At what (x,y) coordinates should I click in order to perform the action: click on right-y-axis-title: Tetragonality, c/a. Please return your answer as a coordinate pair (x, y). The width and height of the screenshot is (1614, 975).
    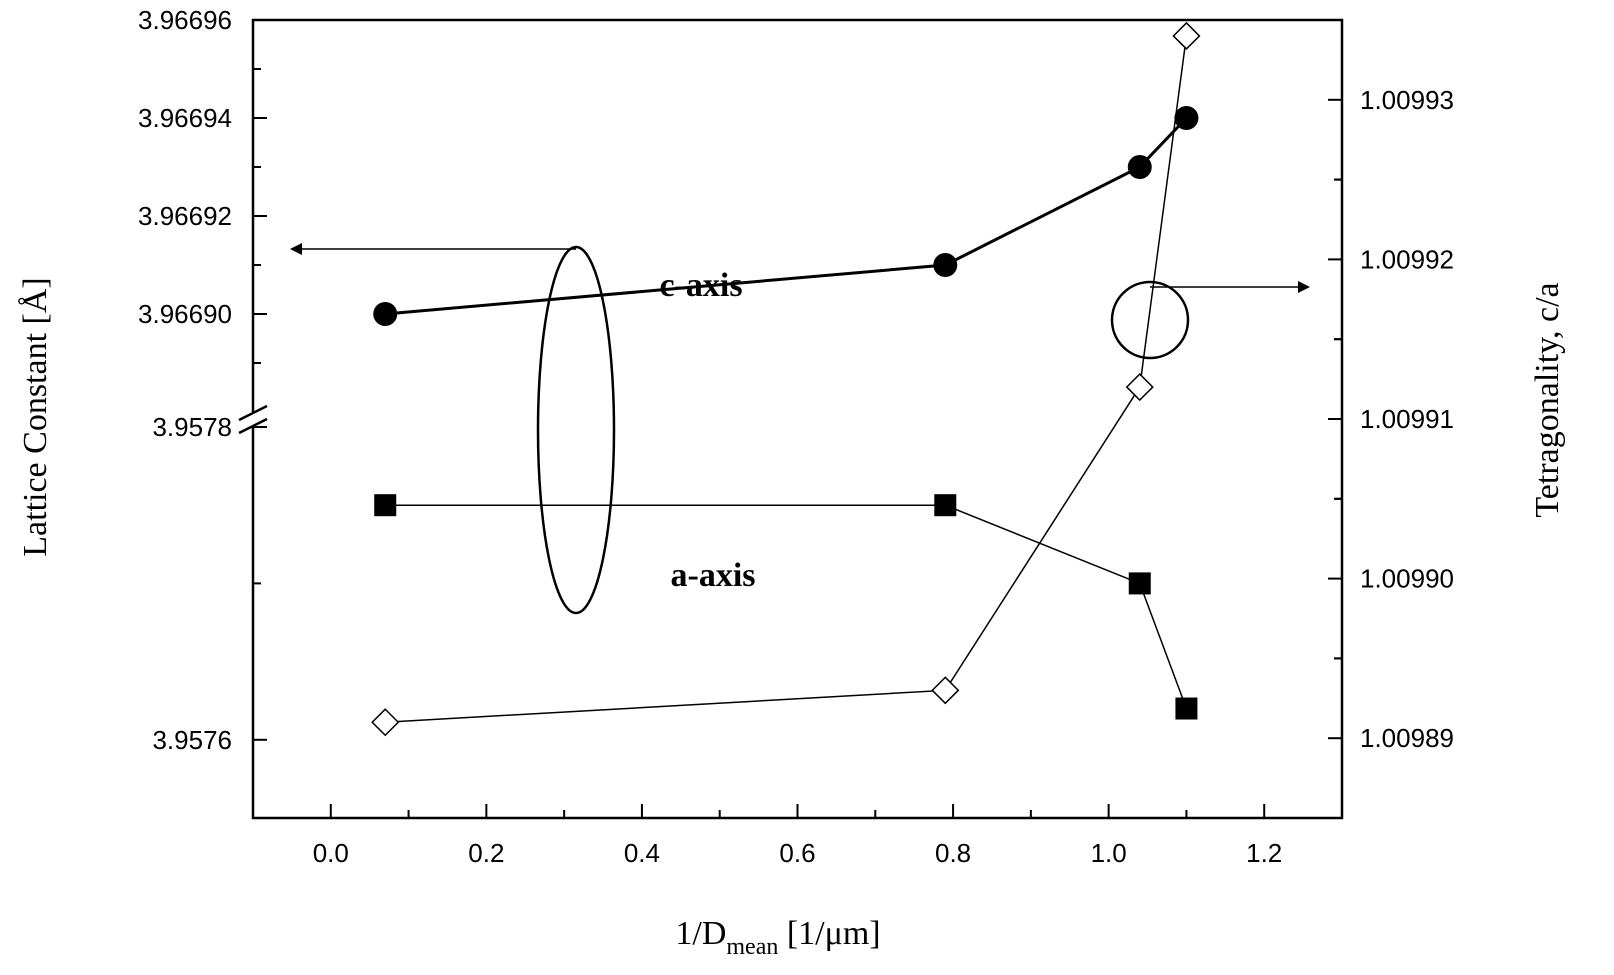
    Looking at the image, I should click on (1547, 399).